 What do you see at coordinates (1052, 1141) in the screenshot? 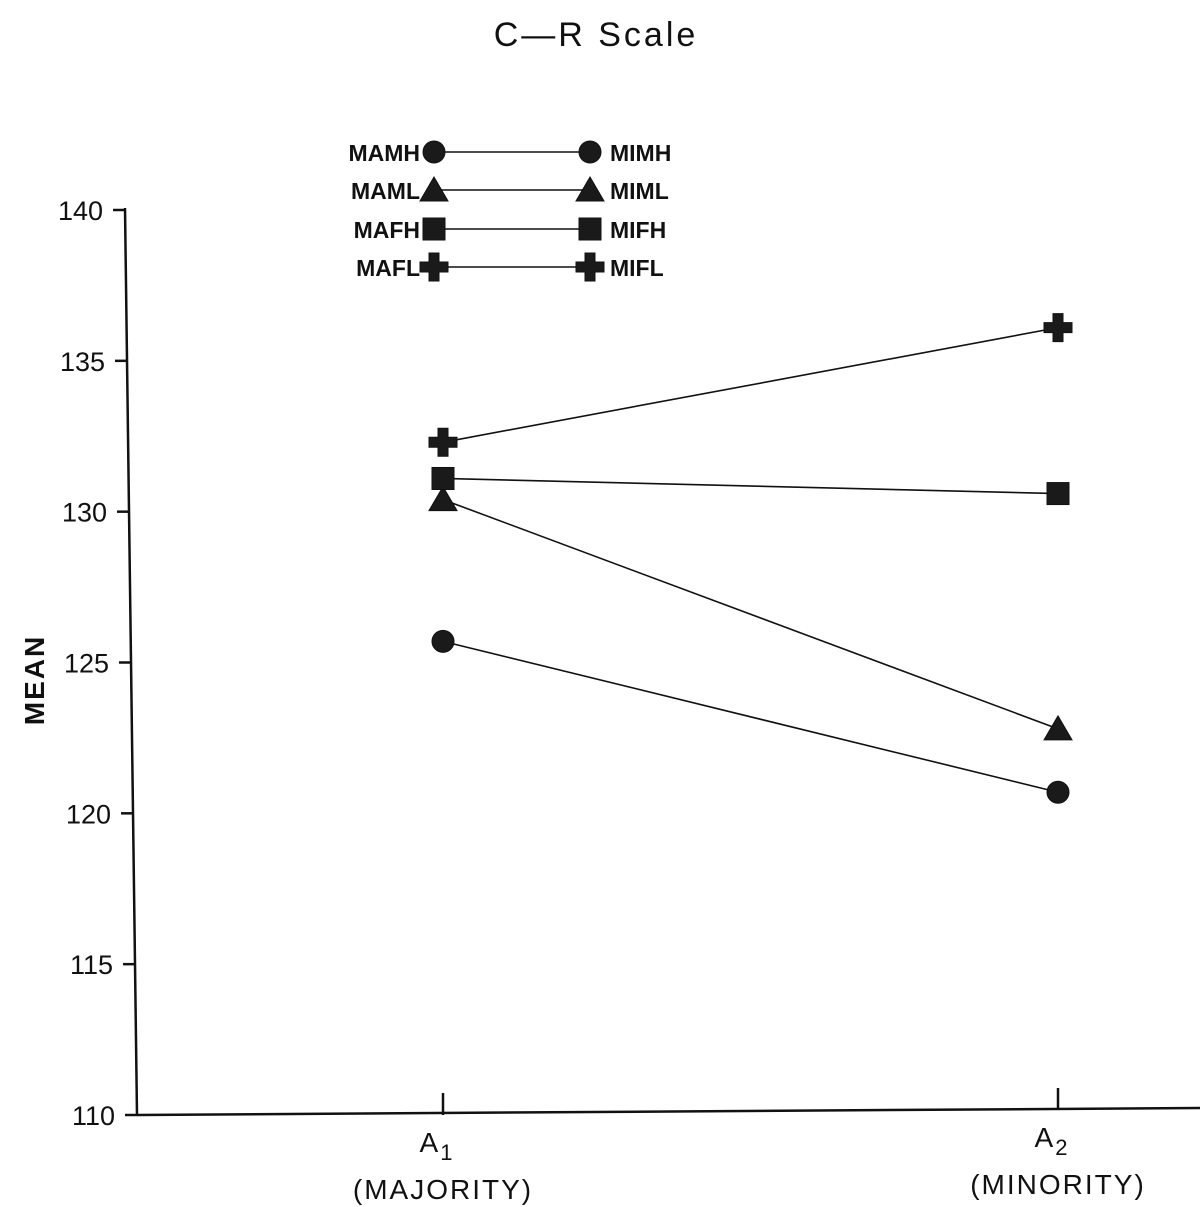
I see `x-category-label: A2` at bounding box center [1052, 1141].